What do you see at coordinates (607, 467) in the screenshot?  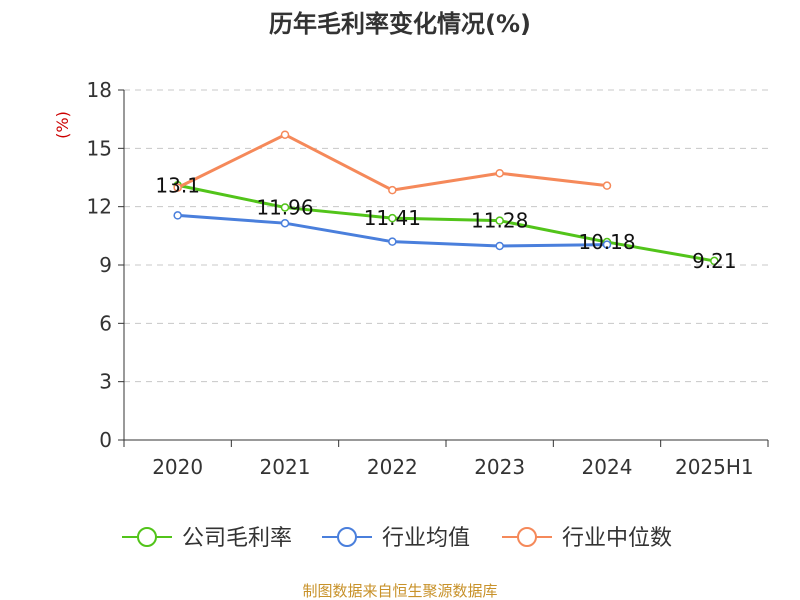 I see `x-tick-label: 2024` at bounding box center [607, 467].